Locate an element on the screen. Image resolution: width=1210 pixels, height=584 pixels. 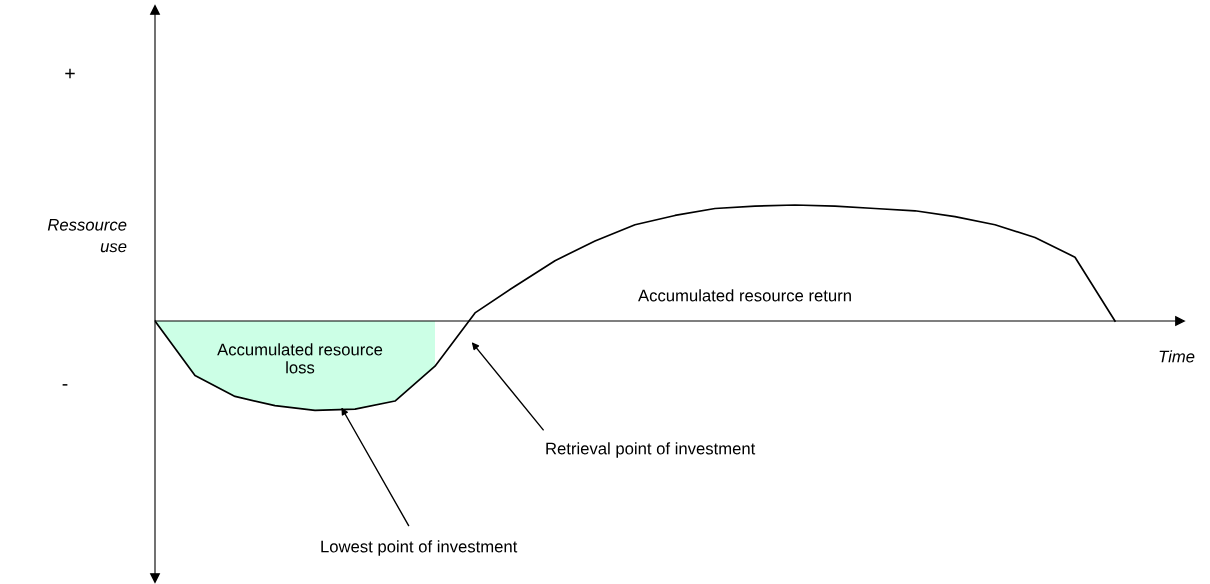
annotation: Accumulated resource loss is located at coordinates (300, 358).